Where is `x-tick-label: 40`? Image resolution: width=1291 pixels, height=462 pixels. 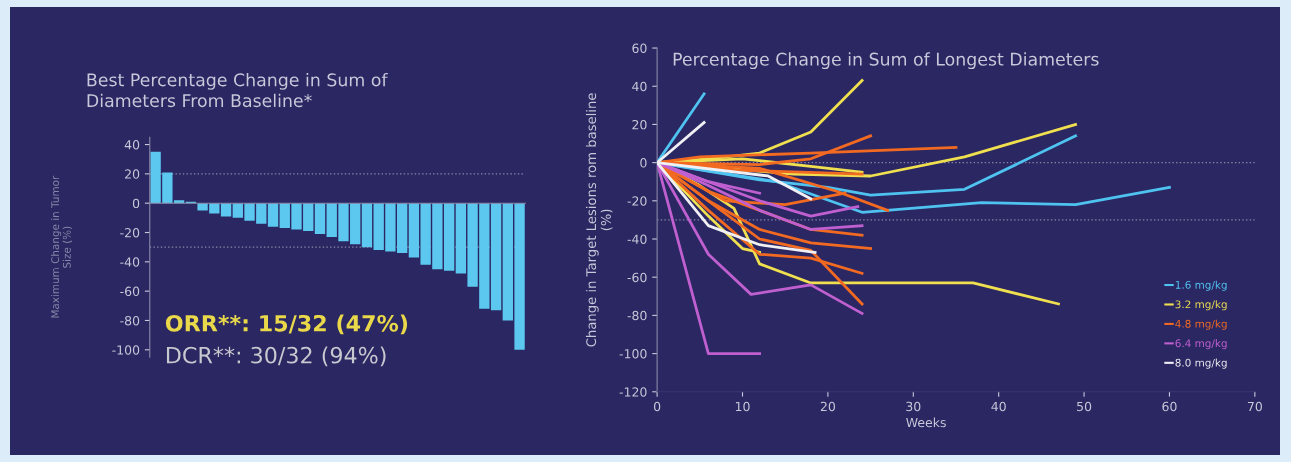
x-tick-label: 40 is located at coordinates (998, 406).